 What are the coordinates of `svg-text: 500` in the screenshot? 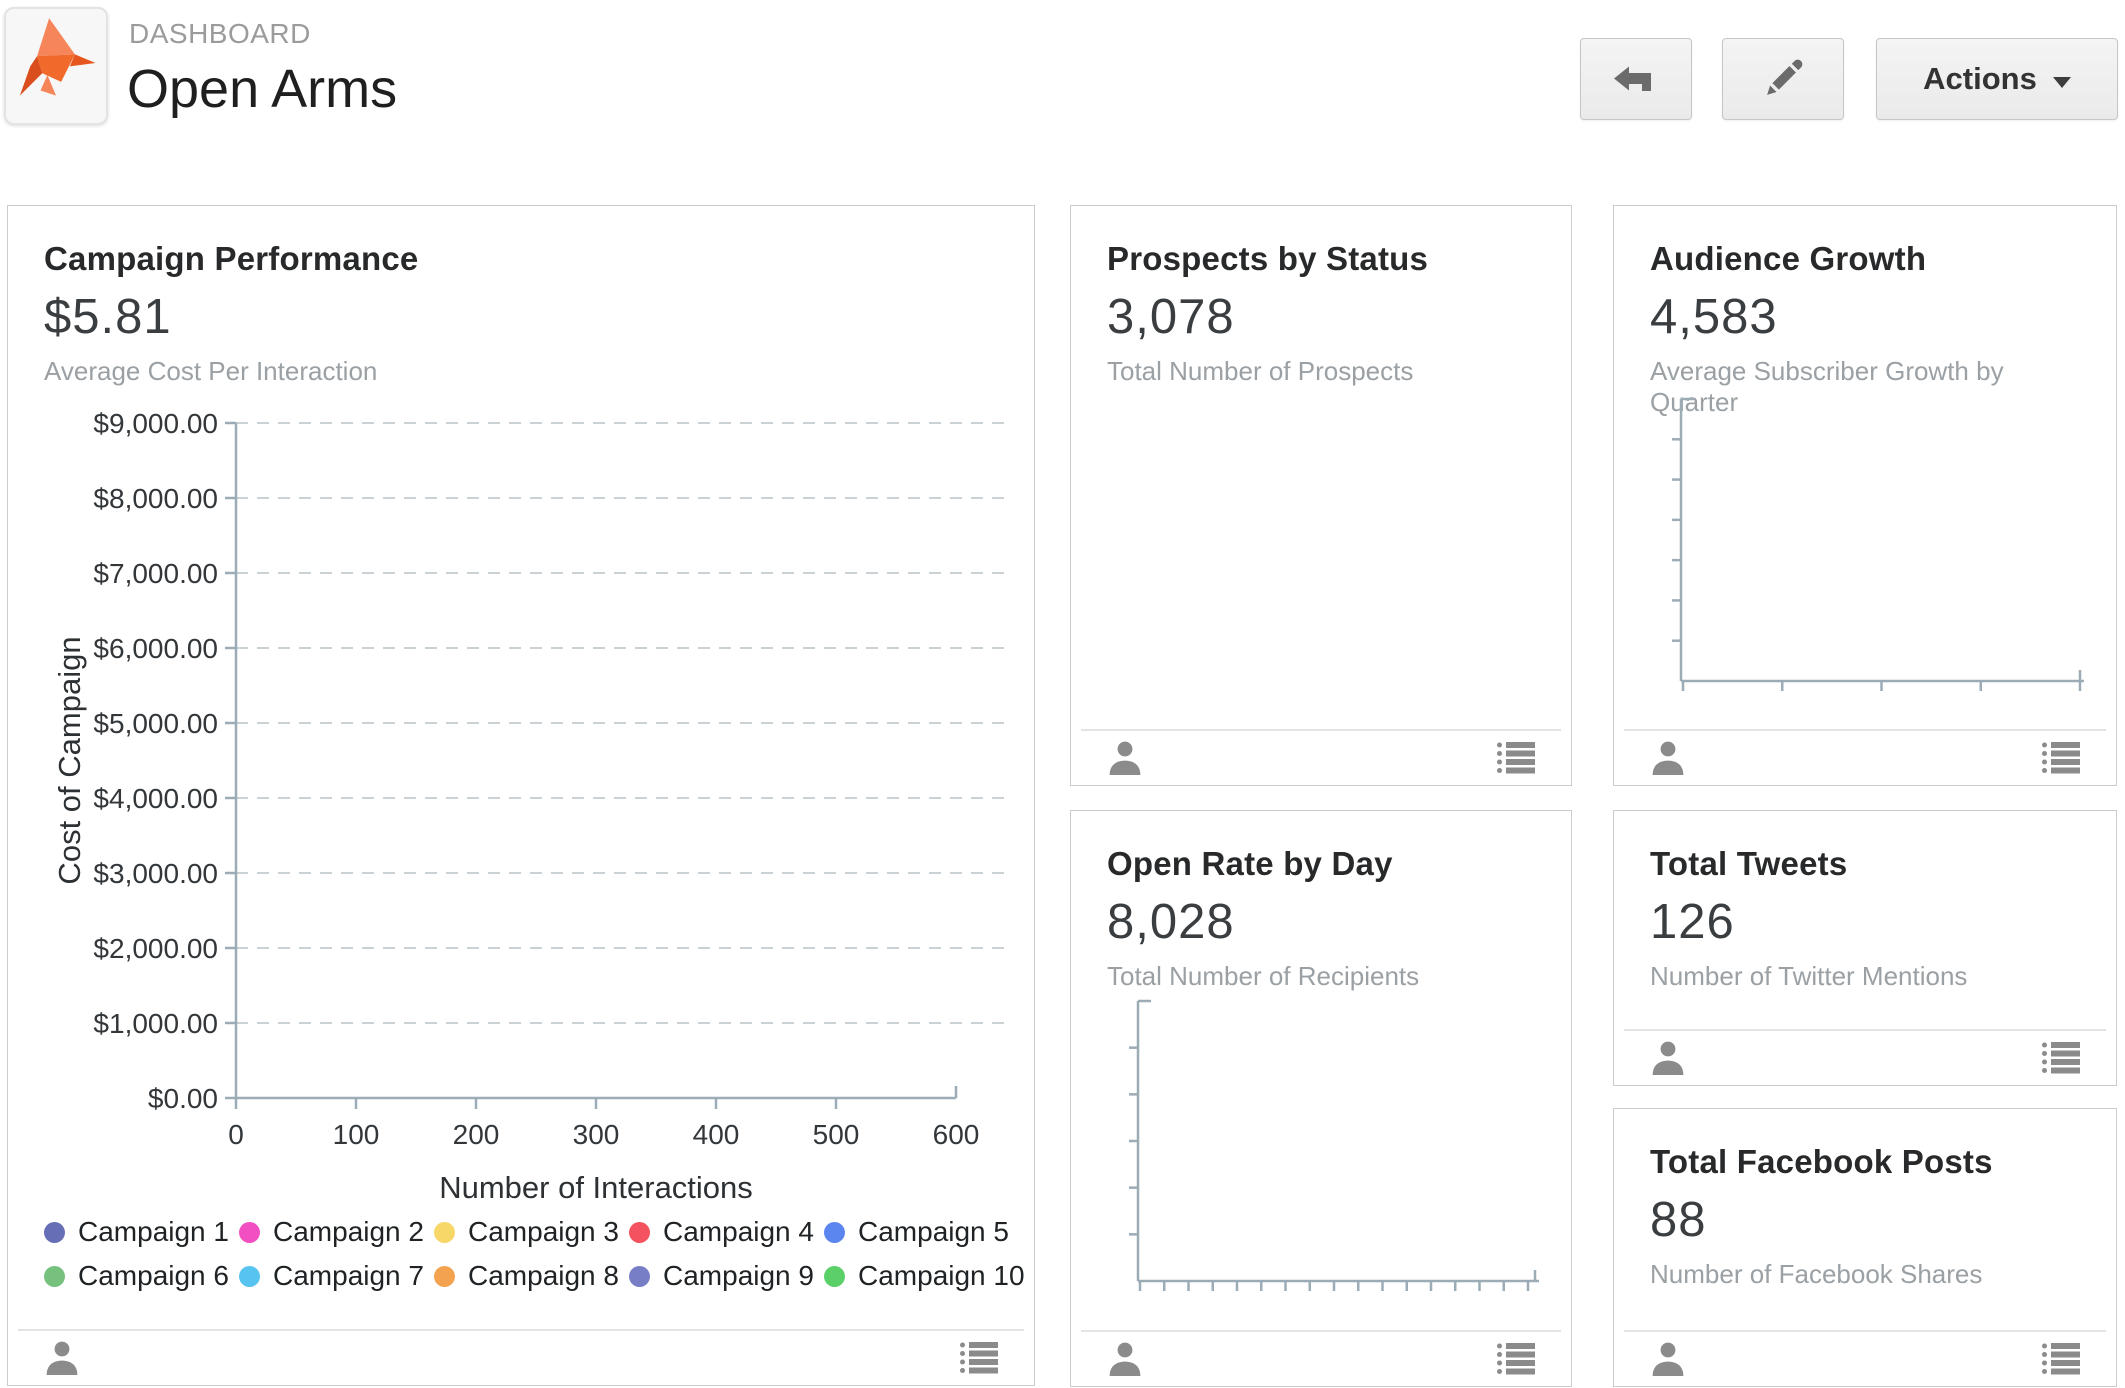 It's located at (836, 1134).